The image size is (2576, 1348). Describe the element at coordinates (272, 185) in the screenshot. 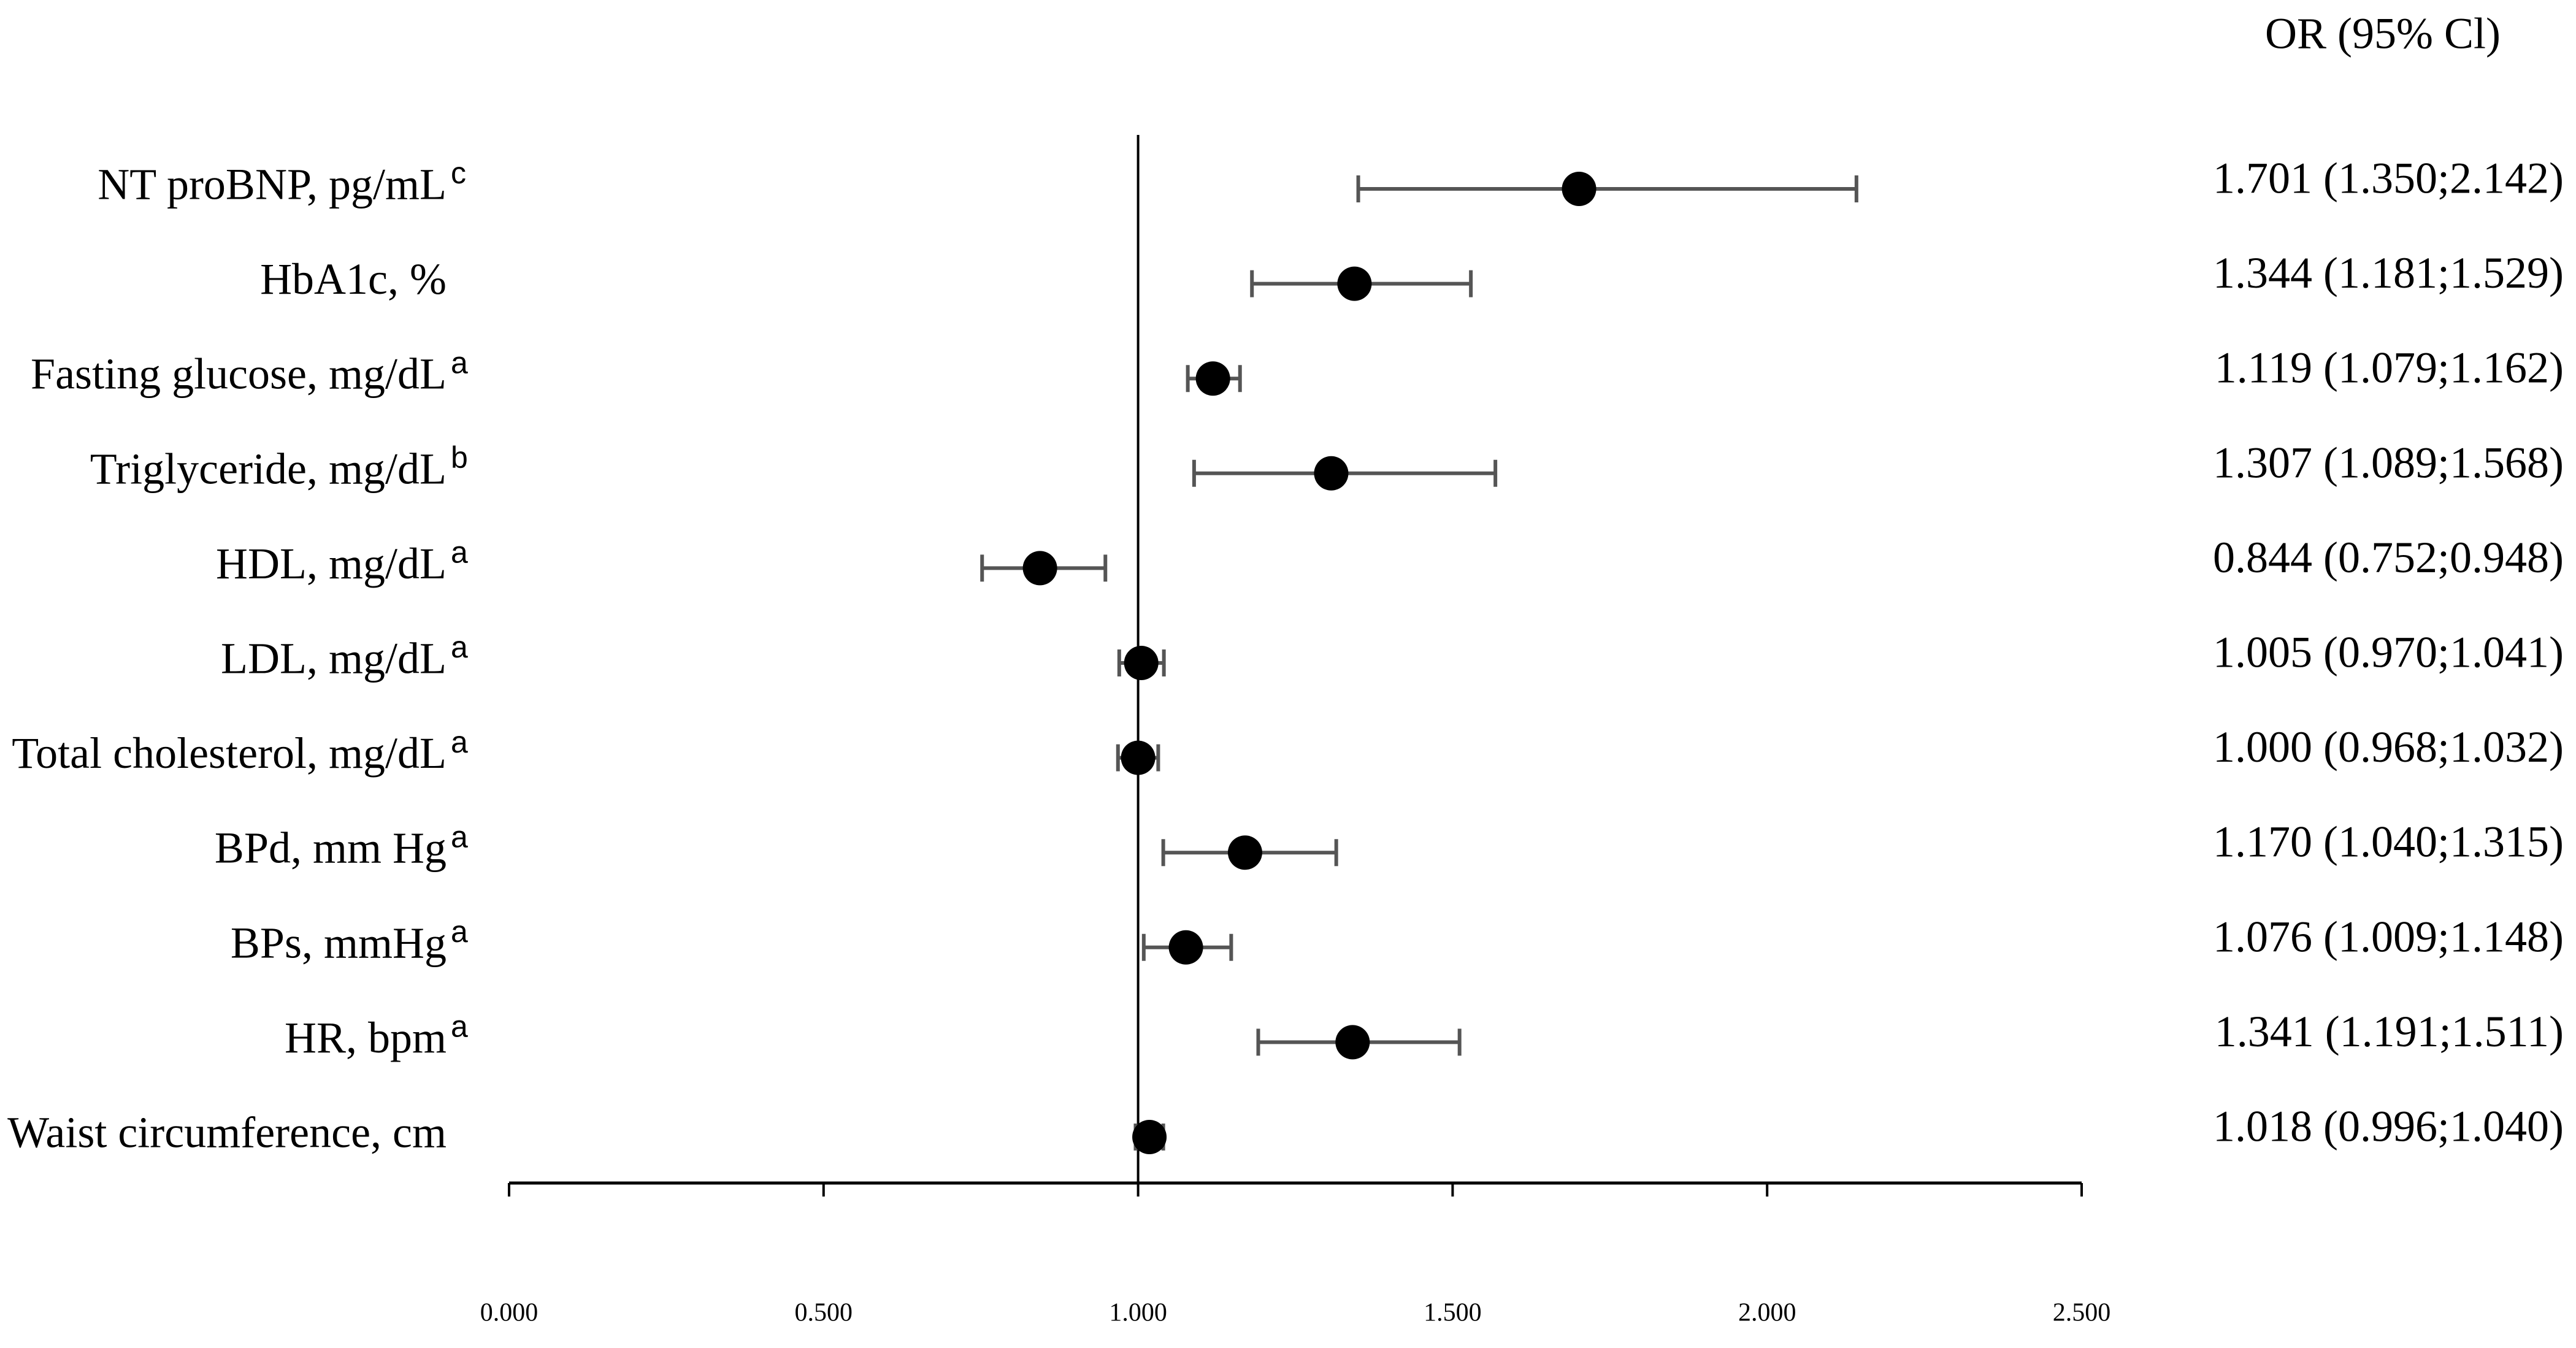

I see `row-label: NT proBNP, pg/mL` at that location.